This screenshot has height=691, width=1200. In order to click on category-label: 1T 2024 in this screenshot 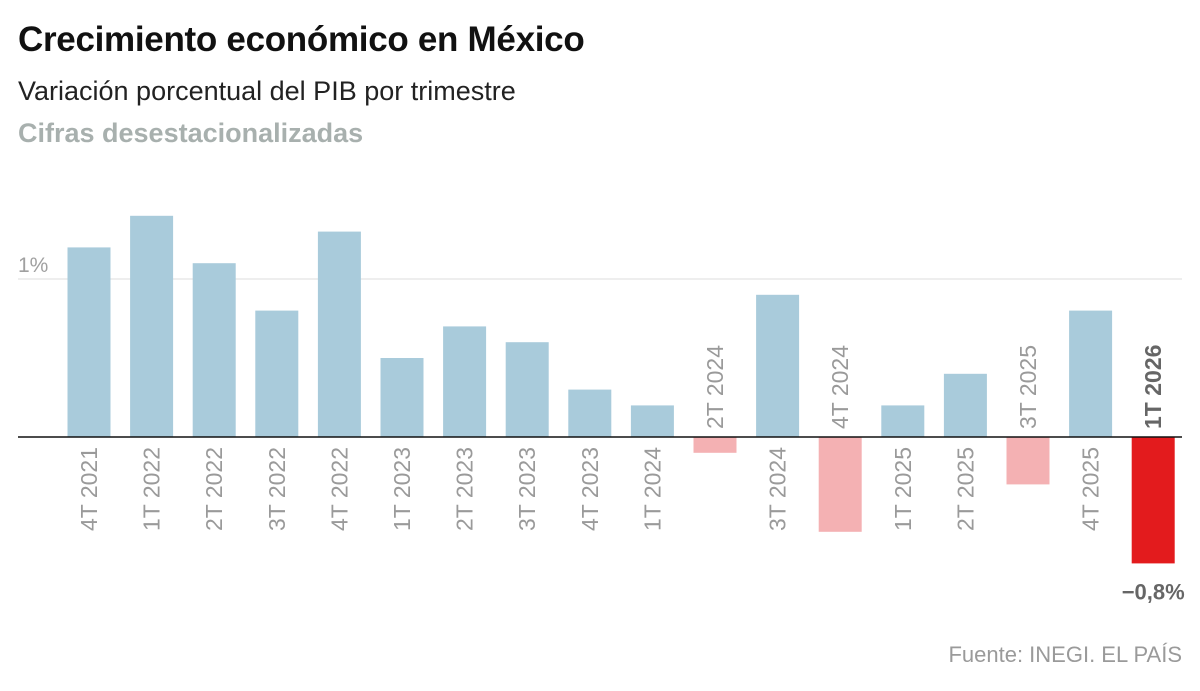, I will do `click(652, 489)`.